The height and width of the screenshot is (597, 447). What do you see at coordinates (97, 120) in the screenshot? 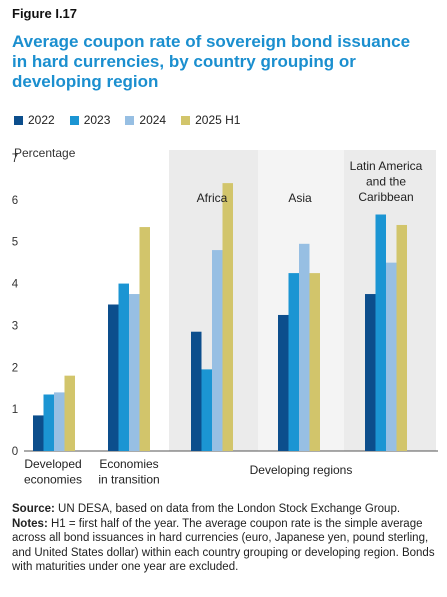
I see `legend-label-2023: 2023` at bounding box center [97, 120].